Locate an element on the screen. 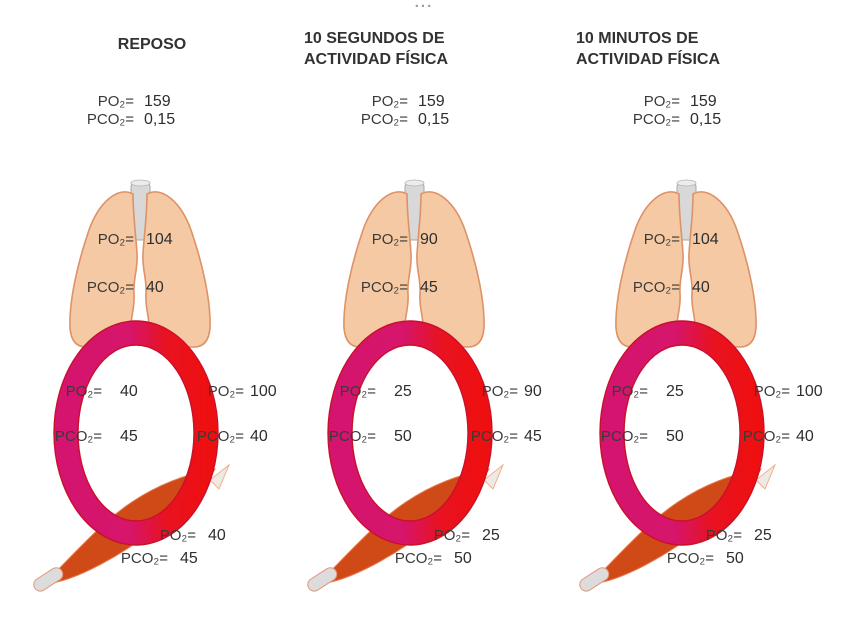 The height and width of the screenshot is (636, 848). alveolar-pco2-value: 40 is located at coordinates (155, 287).